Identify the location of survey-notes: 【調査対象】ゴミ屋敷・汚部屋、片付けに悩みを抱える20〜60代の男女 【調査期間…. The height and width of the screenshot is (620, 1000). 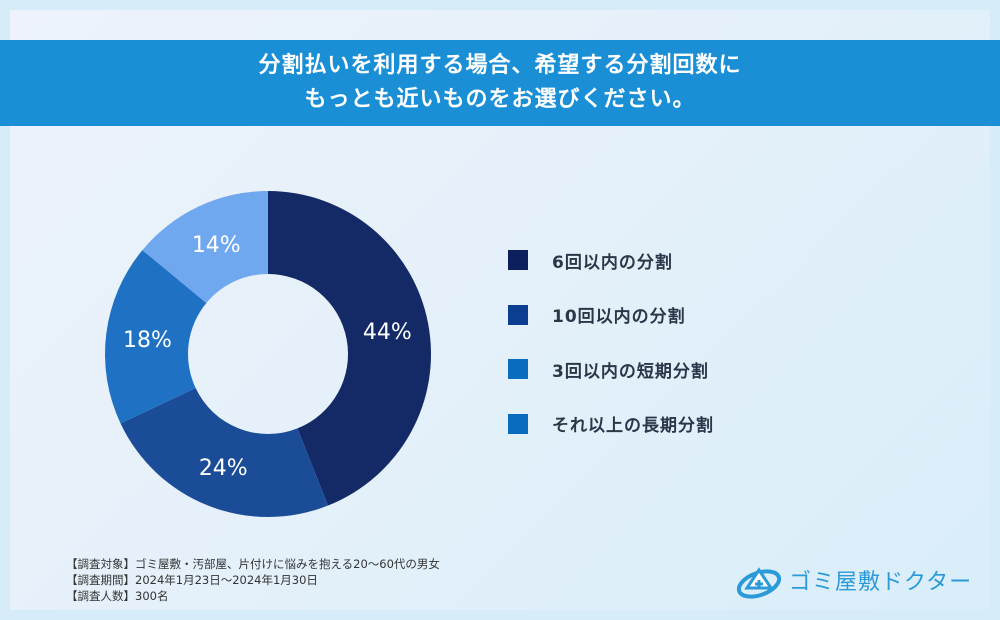
(253, 580).